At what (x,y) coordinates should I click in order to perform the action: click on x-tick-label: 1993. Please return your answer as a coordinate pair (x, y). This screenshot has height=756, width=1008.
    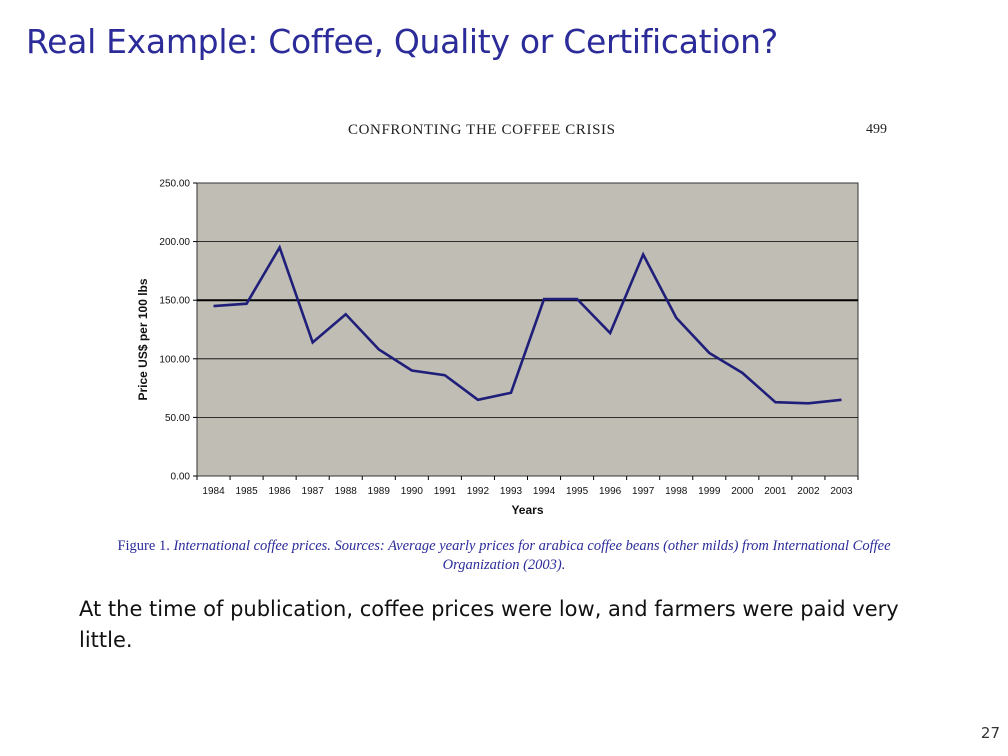
    Looking at the image, I should click on (511, 491).